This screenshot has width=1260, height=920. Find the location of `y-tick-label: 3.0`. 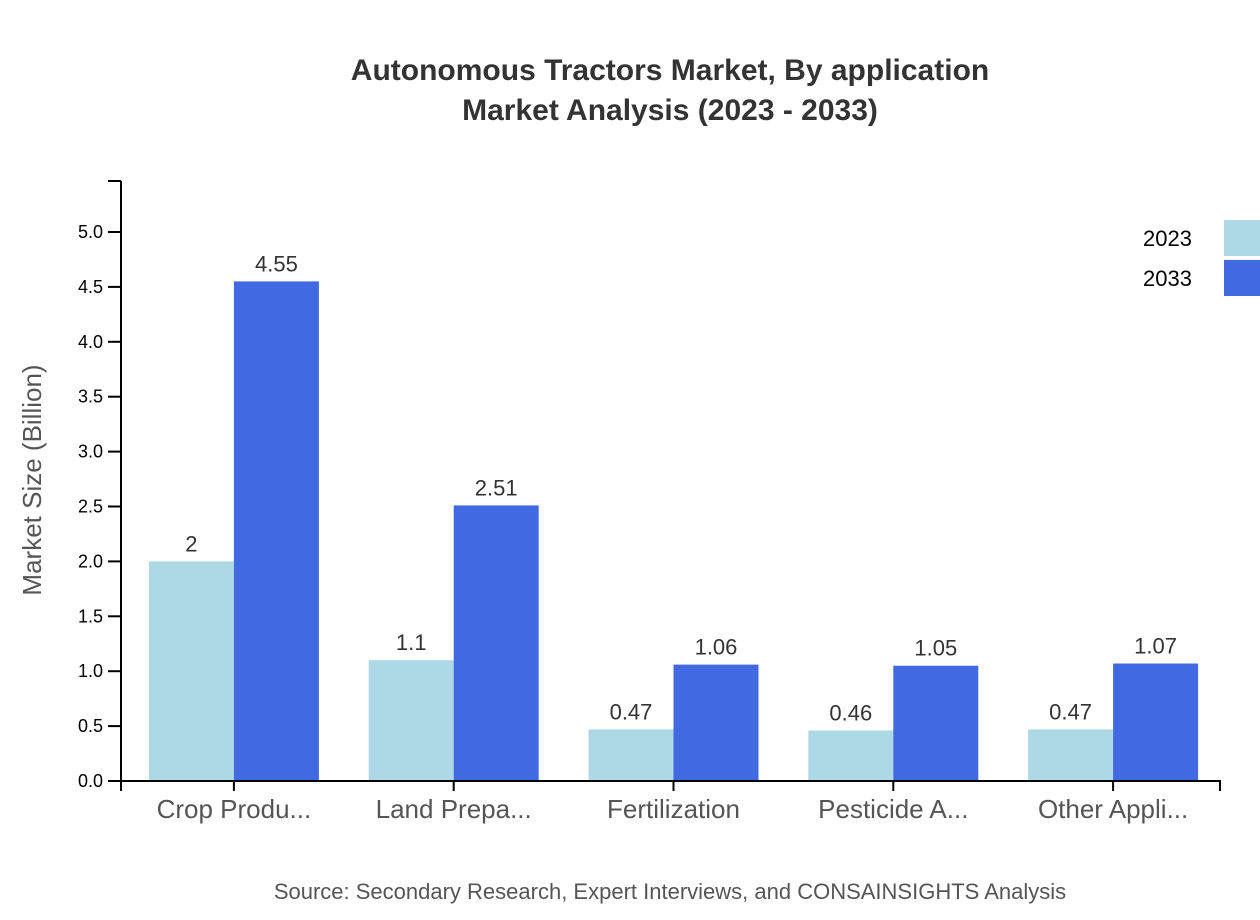

y-tick-label: 3.0 is located at coordinates (90, 452).